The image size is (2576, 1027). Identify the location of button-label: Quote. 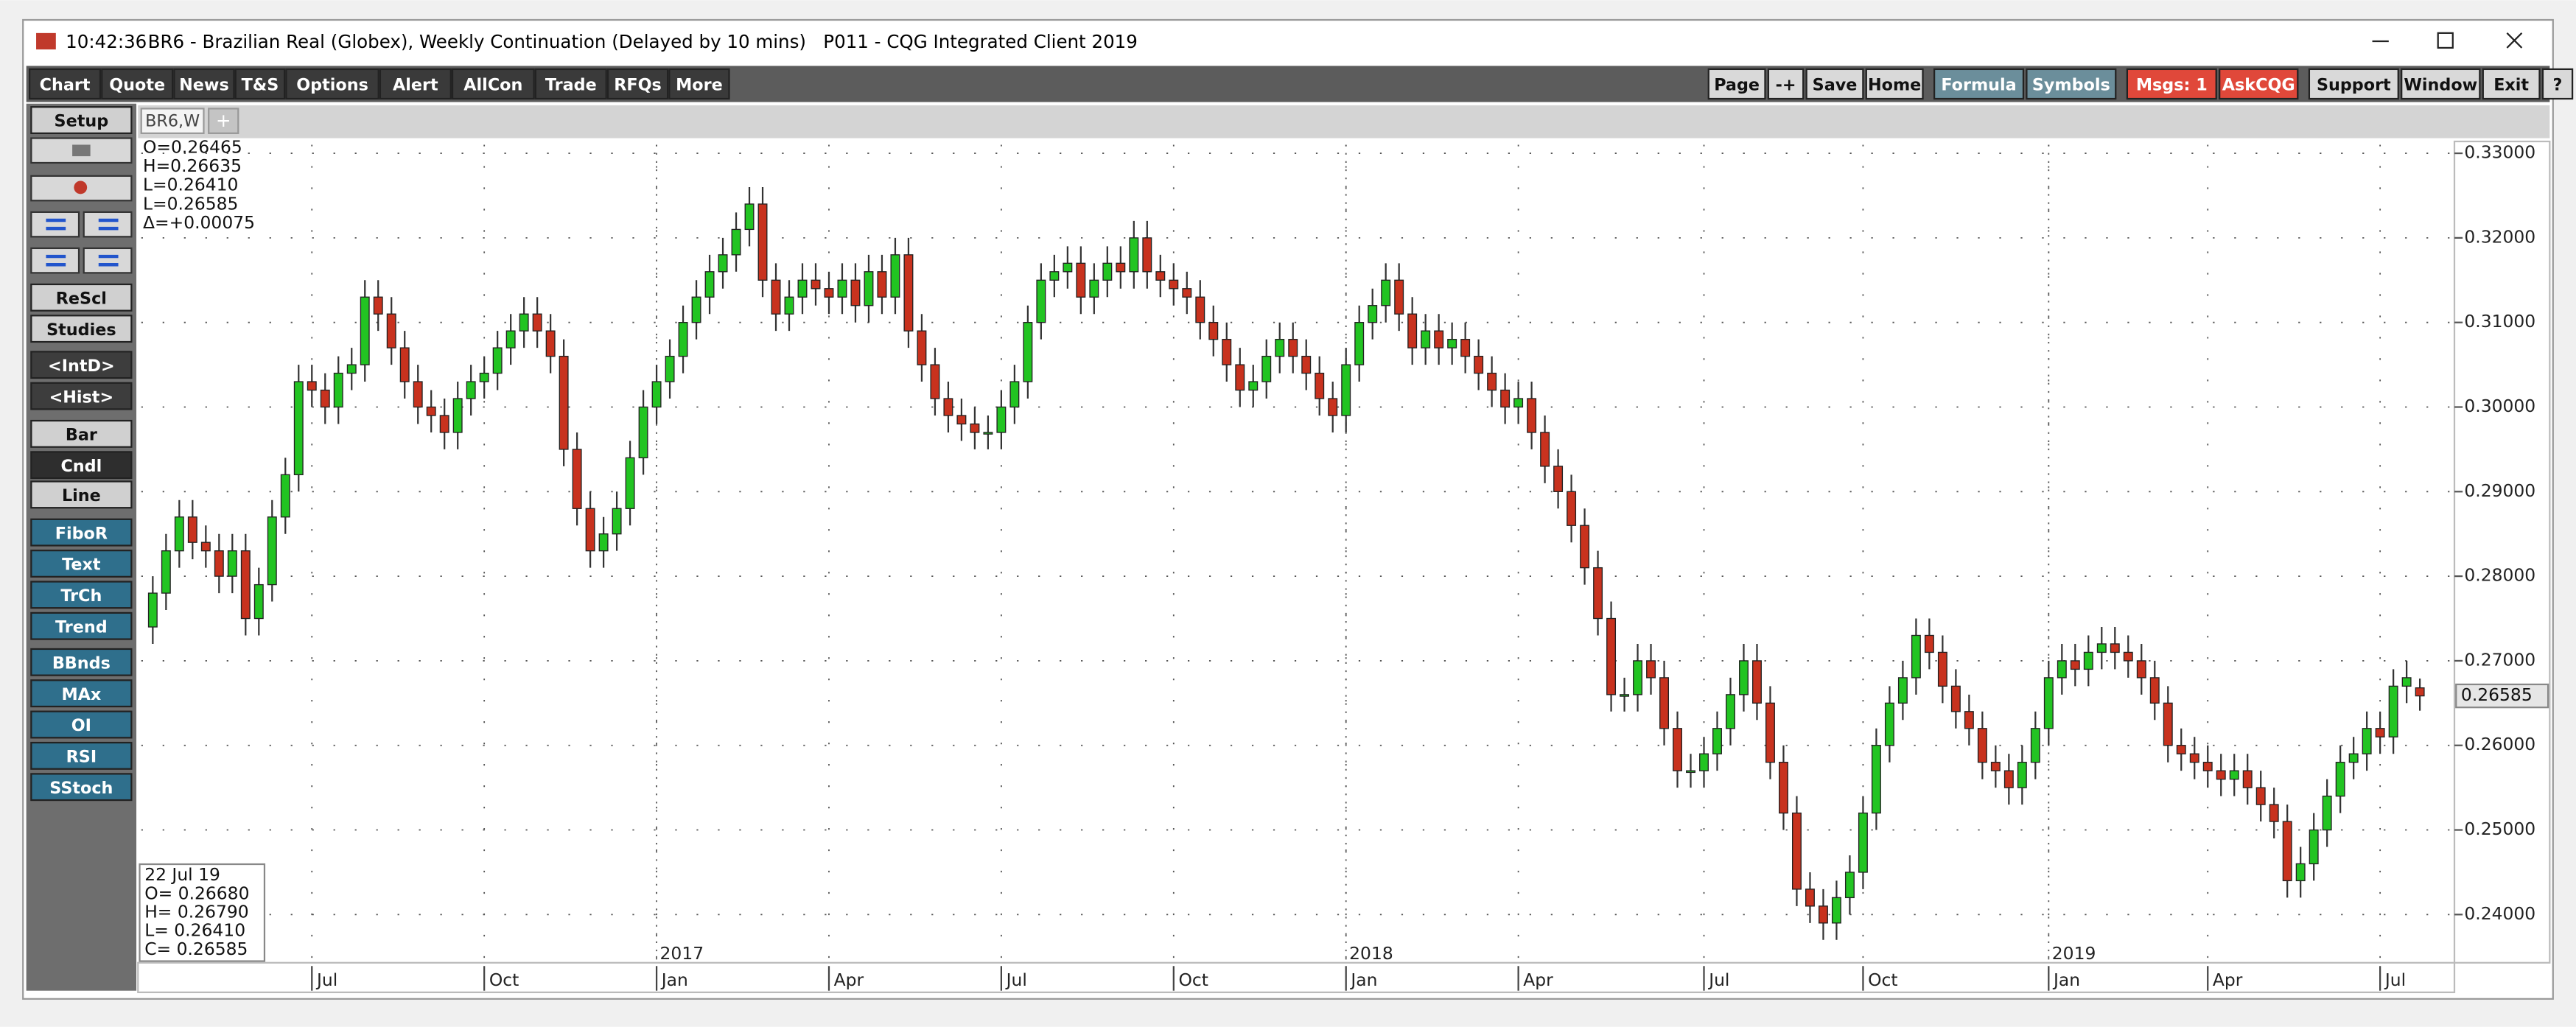
(137, 85).